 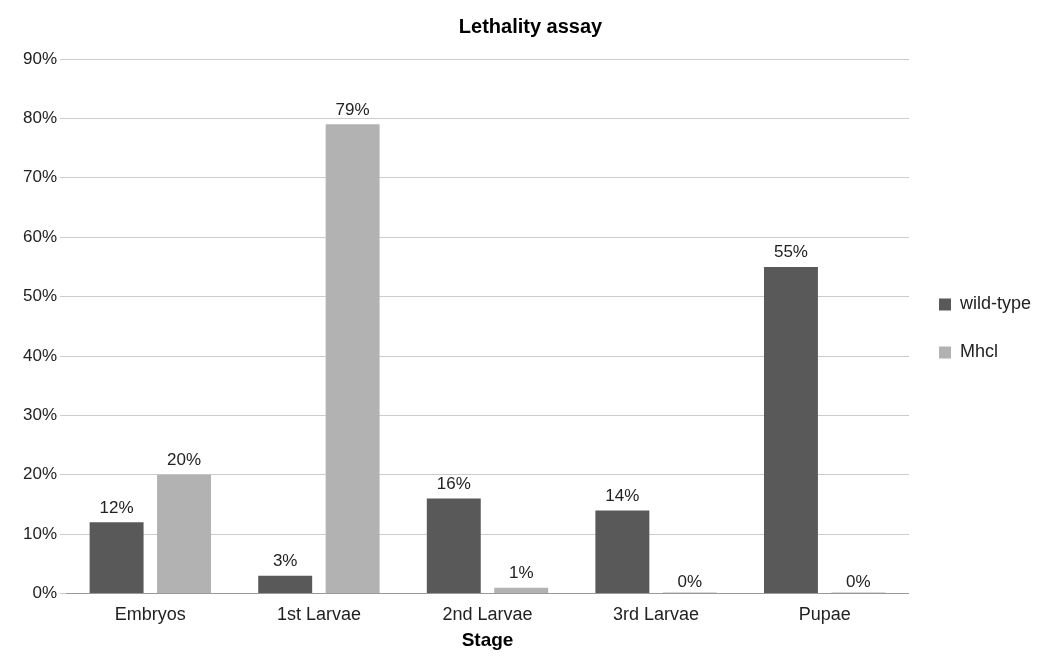 I want to click on legend-label: Mhcl, so click(x=978, y=351).